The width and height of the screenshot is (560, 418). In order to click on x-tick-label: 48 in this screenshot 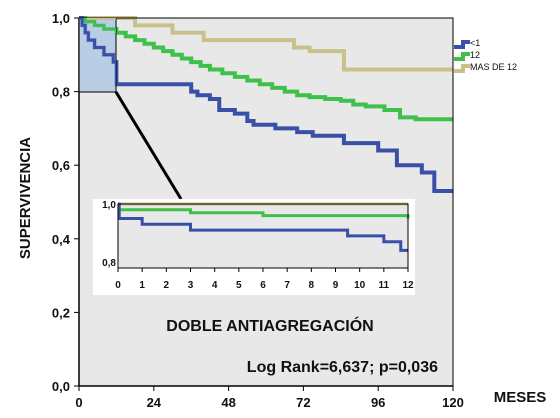, I will do `click(228, 402)`.